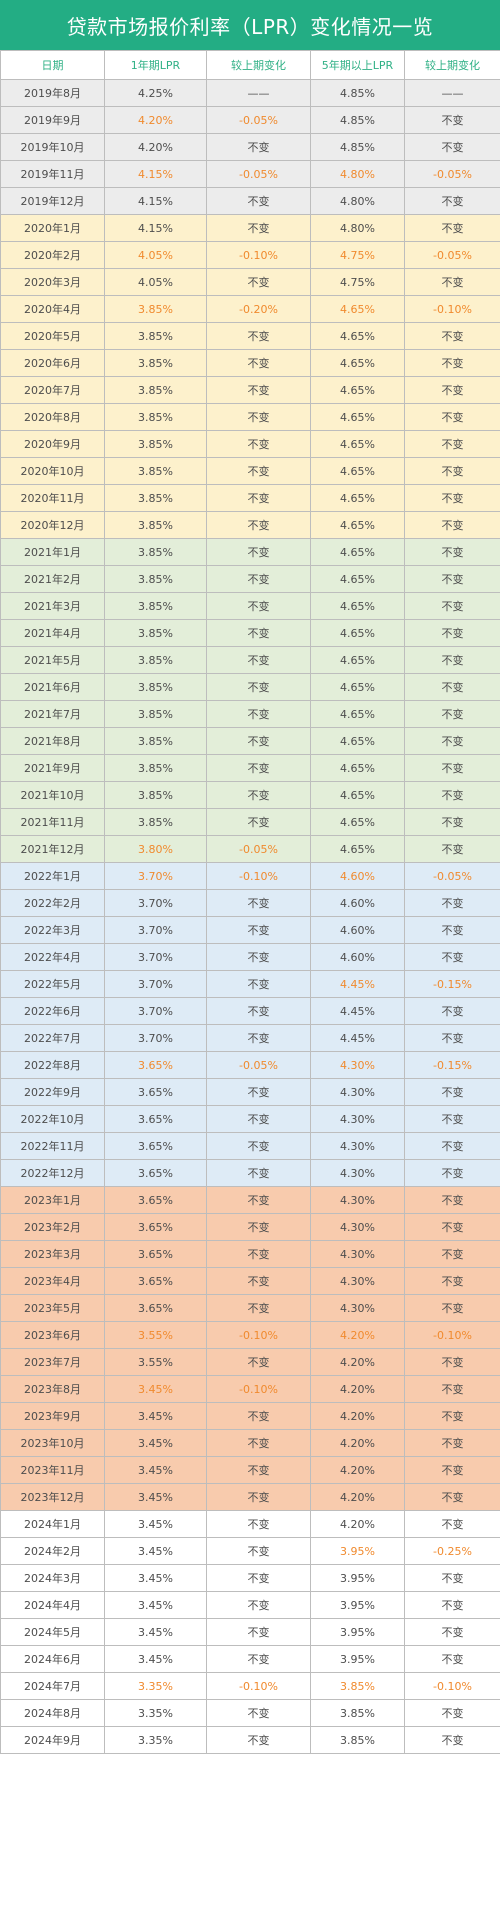 The image size is (500, 1924). What do you see at coordinates (52, 525) in the screenshot?
I see `cell-date: 2020年12月` at bounding box center [52, 525].